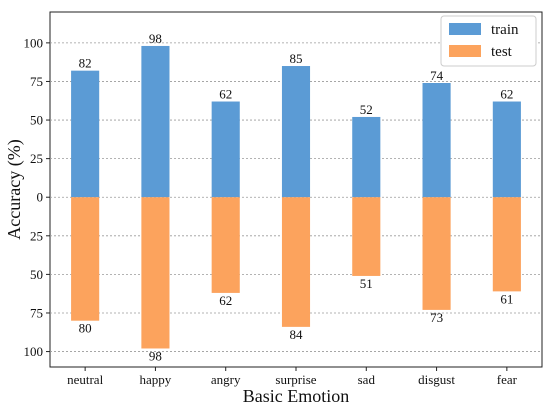 The height and width of the screenshot is (409, 550). What do you see at coordinates (225, 245) in the screenshot?
I see `bar-test-angry` at bounding box center [225, 245].